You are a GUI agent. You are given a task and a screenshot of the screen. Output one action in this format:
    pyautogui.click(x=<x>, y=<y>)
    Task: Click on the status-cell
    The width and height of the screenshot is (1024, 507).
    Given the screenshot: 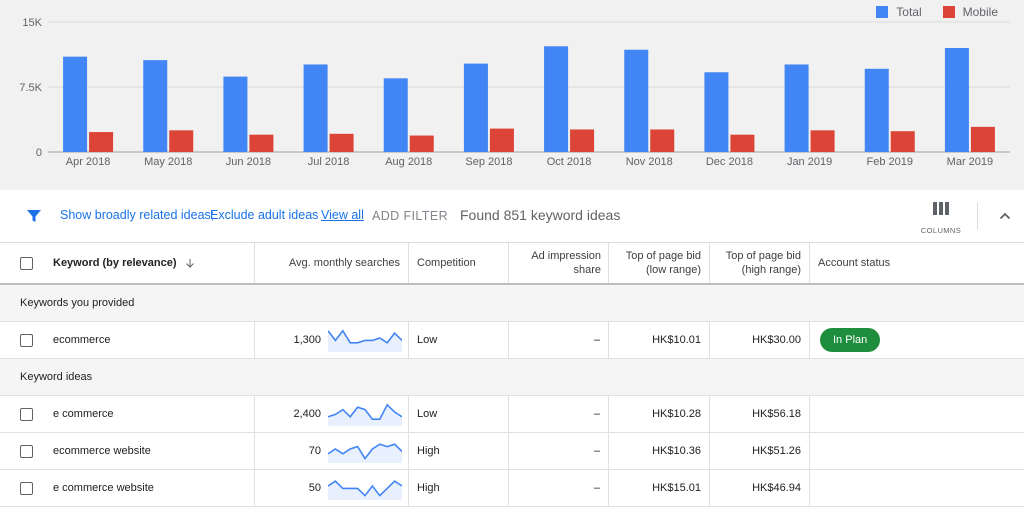 What is the action you would take?
    pyautogui.click(x=917, y=451)
    